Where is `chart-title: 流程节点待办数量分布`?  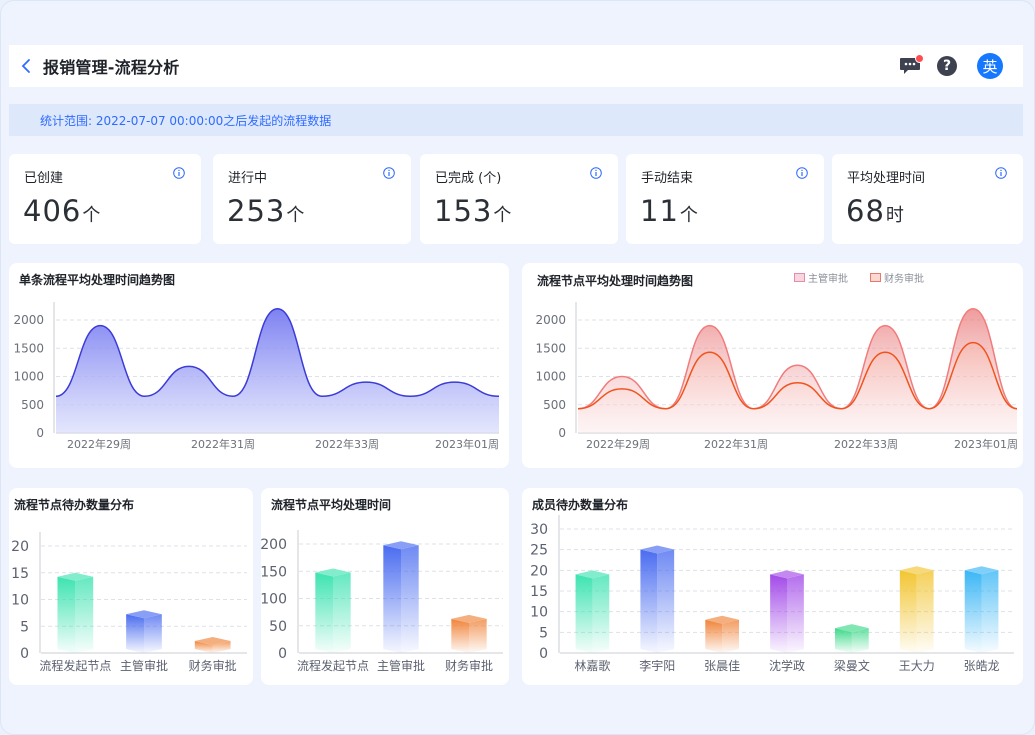 chart-title: 流程节点待办数量分布 is located at coordinates (74, 505).